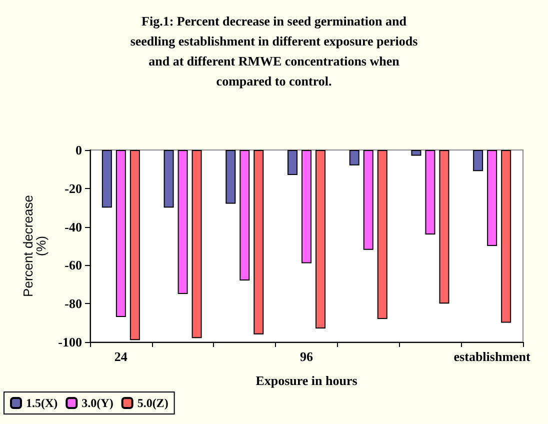 The height and width of the screenshot is (424, 548). What do you see at coordinates (98, 403) in the screenshot?
I see `legend-label: 3.0(Y)` at bounding box center [98, 403].